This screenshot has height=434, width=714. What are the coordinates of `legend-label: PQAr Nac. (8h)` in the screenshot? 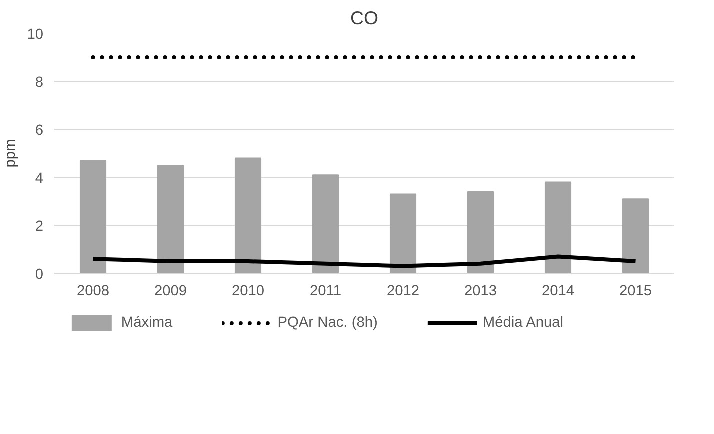 It's located at (328, 323).